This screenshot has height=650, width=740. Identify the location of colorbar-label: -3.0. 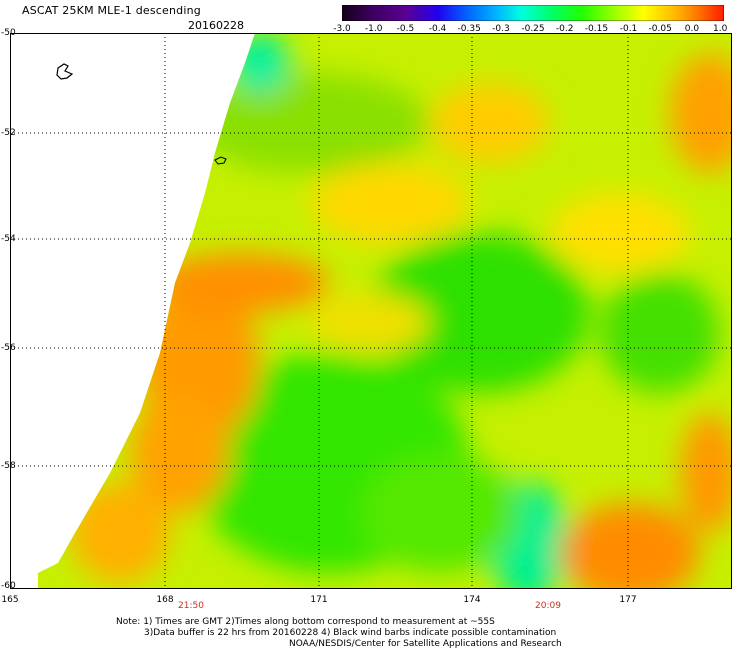
(342, 29).